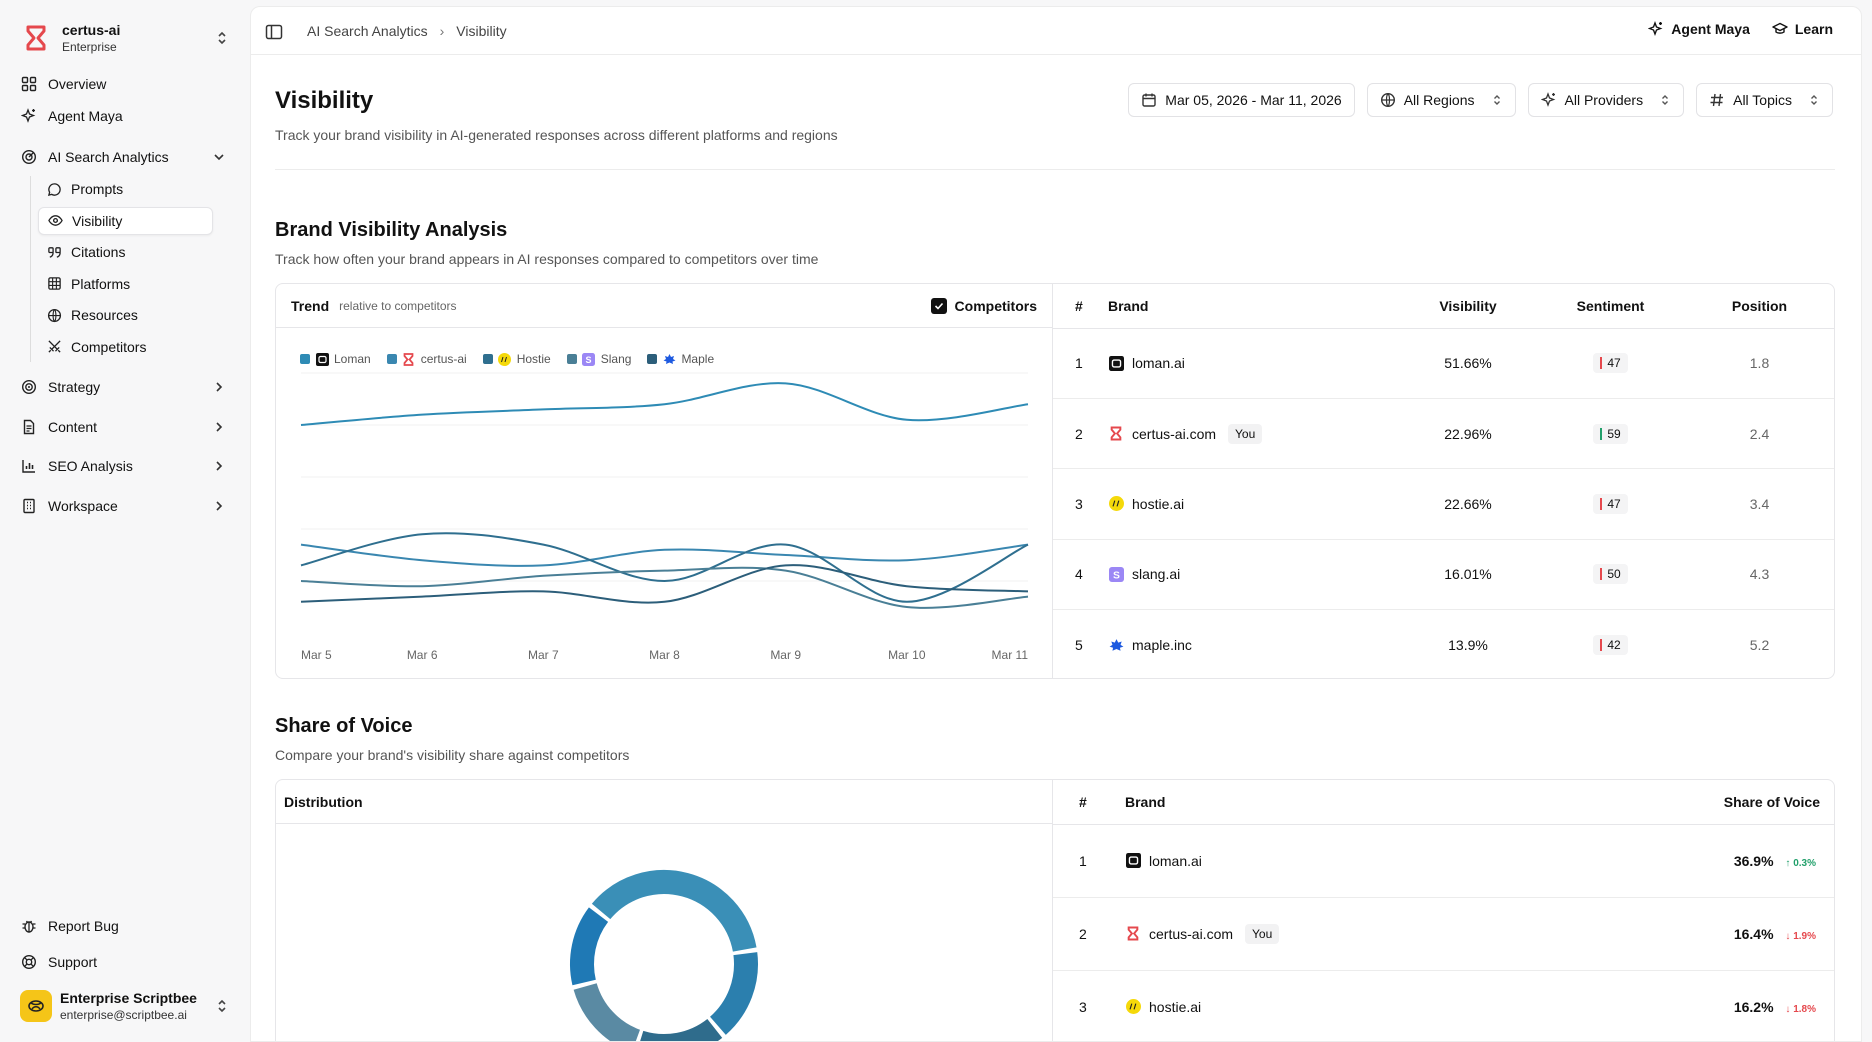  What do you see at coordinates (1685, 934) in the screenshot?
I see `row-share-cell: 16.4% ↓ 1.9%` at bounding box center [1685, 934].